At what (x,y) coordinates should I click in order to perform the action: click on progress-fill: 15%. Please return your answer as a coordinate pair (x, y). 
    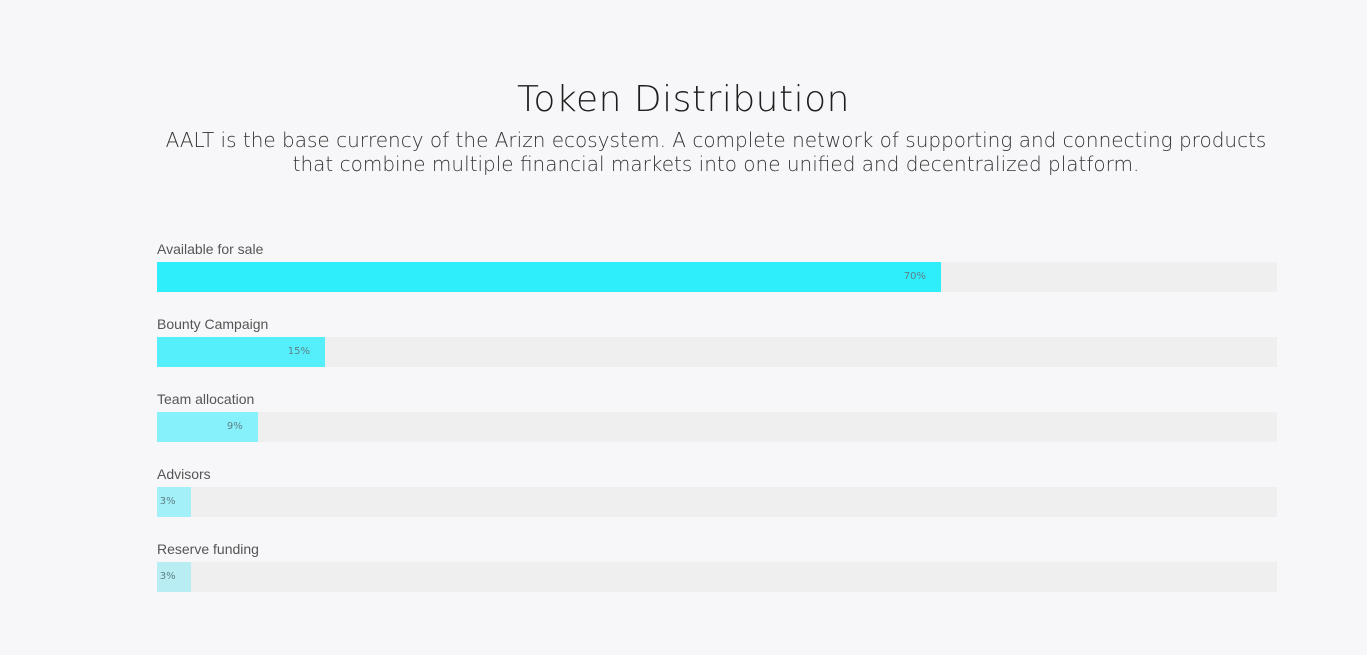
    Looking at the image, I should click on (241, 352).